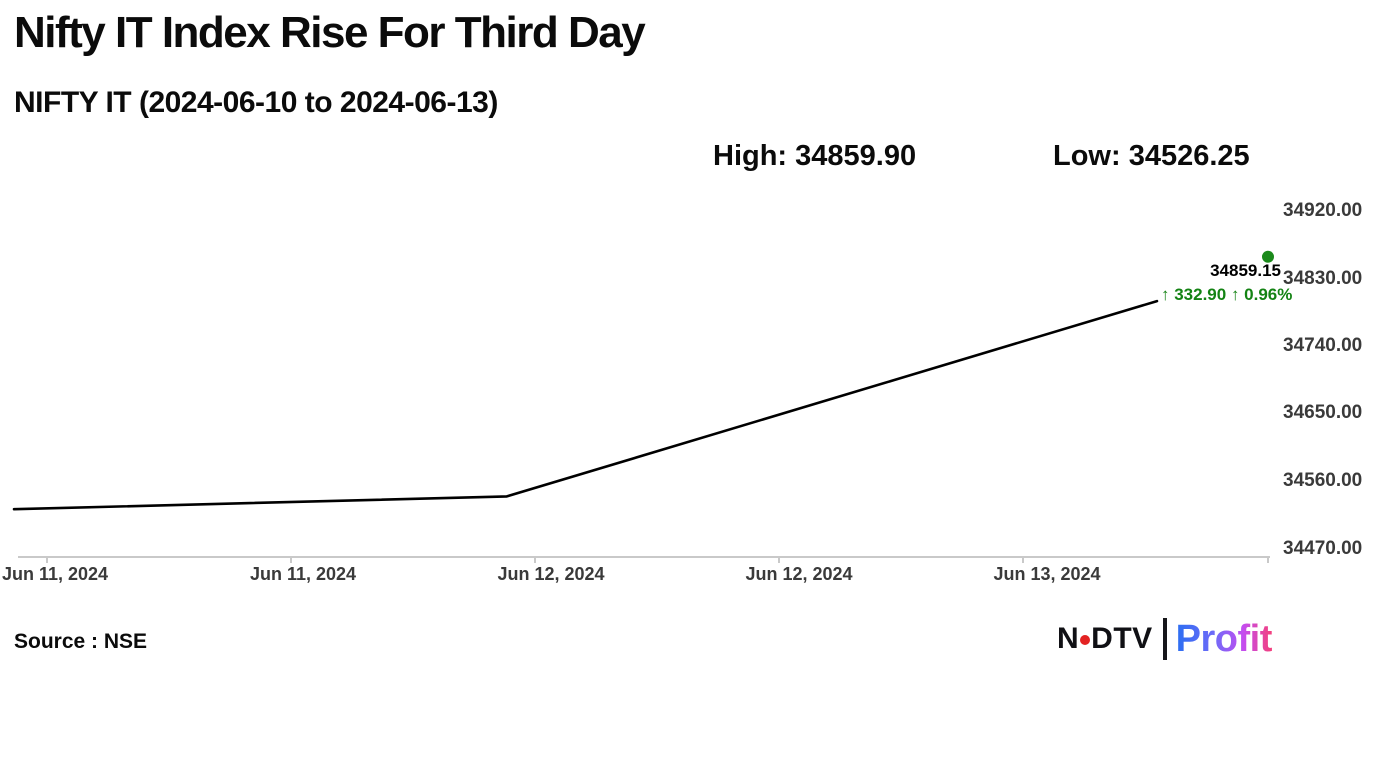 This screenshot has width=1382, height=777. What do you see at coordinates (81, 641) in the screenshot?
I see `source-attribution: Source : NSE` at bounding box center [81, 641].